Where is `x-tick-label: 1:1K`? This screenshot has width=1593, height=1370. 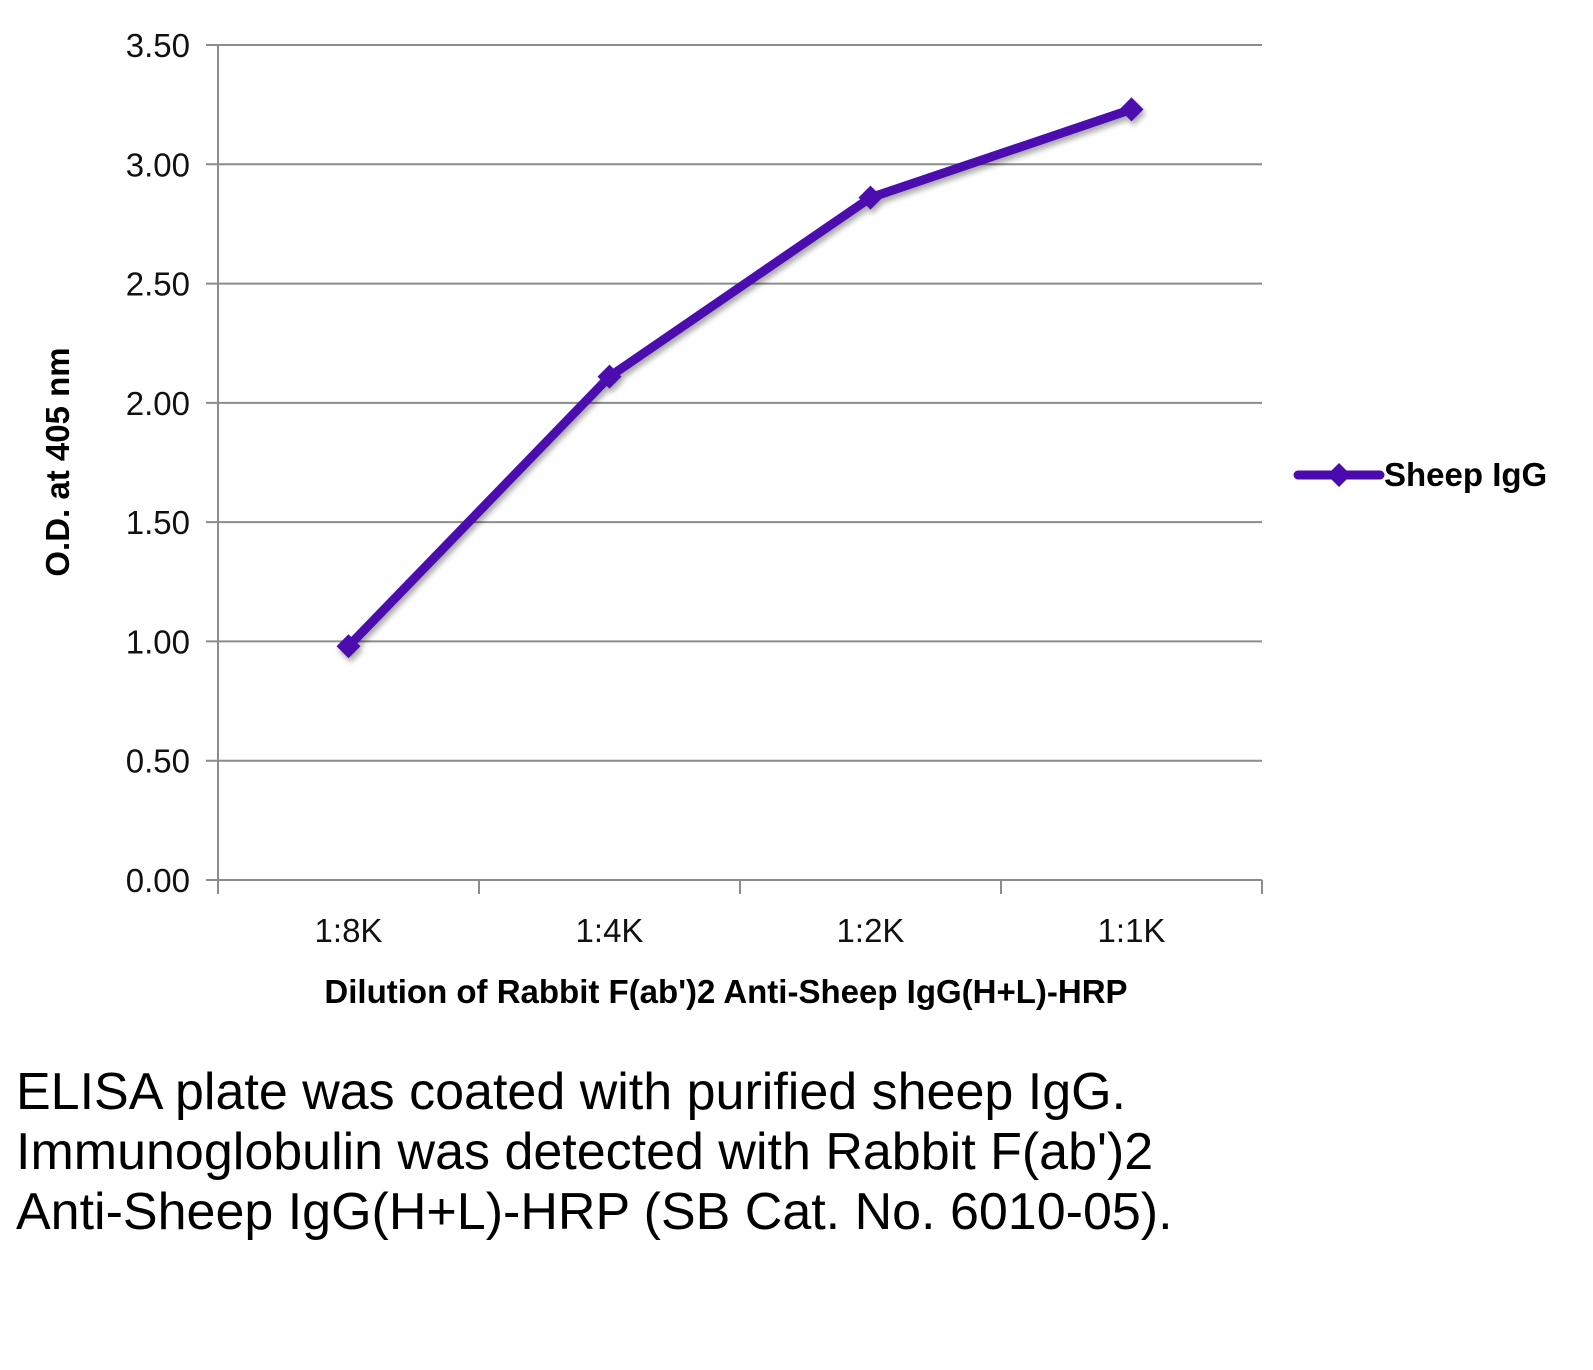
x-tick-label: 1:1K is located at coordinates (1132, 930).